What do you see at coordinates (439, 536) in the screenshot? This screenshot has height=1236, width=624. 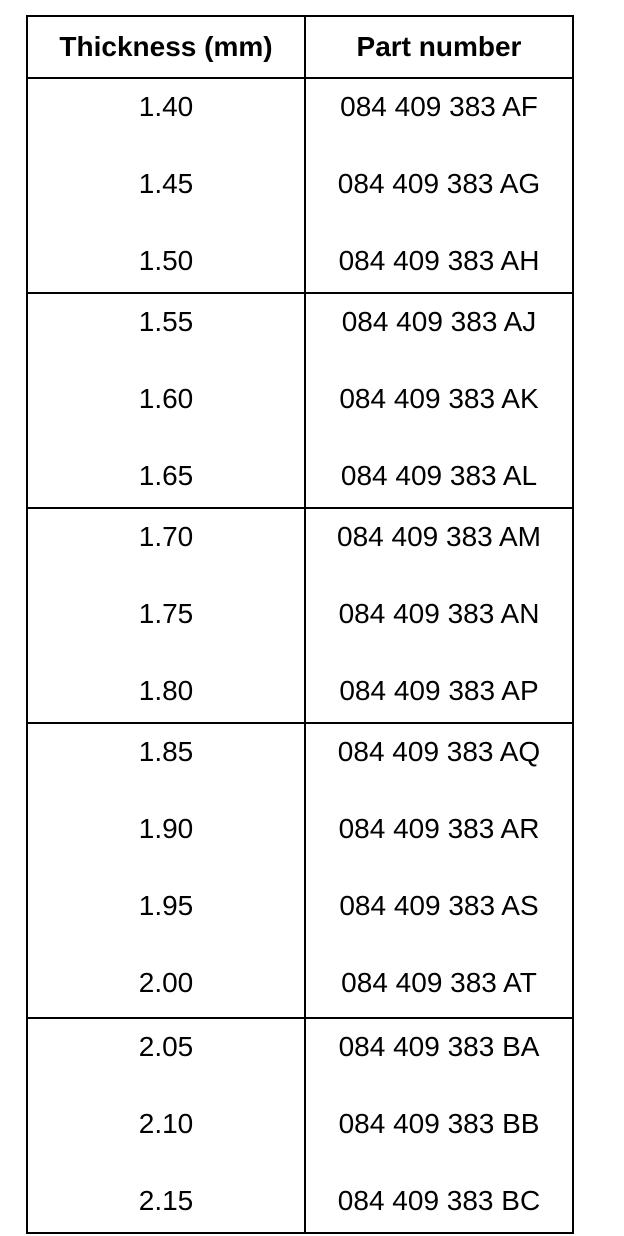 I see `part-number-cell: 084 409 383 AM` at bounding box center [439, 536].